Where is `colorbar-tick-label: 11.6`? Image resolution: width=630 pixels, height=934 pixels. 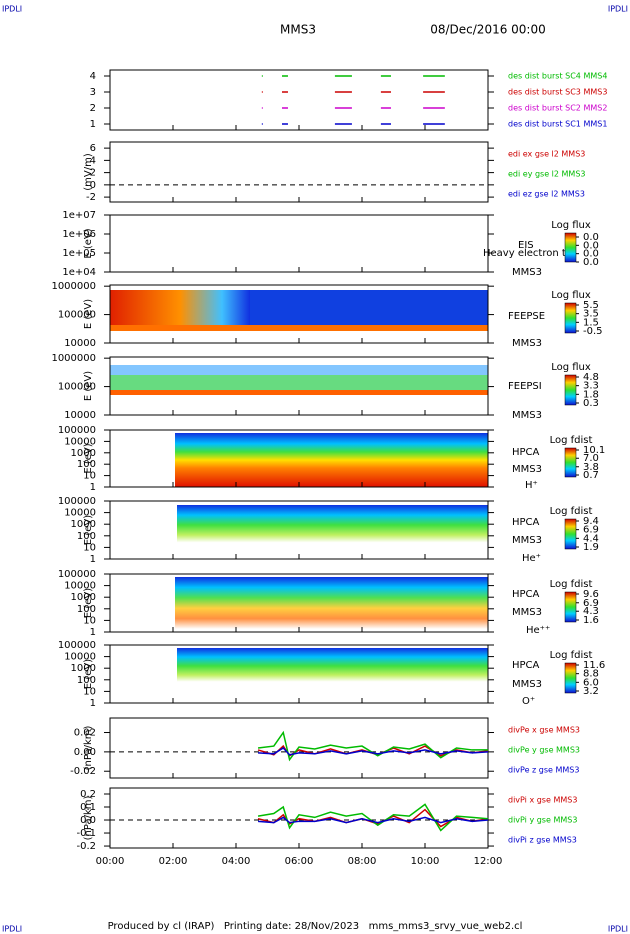
colorbar-tick-label: 11.6 is located at coordinates (594, 665).